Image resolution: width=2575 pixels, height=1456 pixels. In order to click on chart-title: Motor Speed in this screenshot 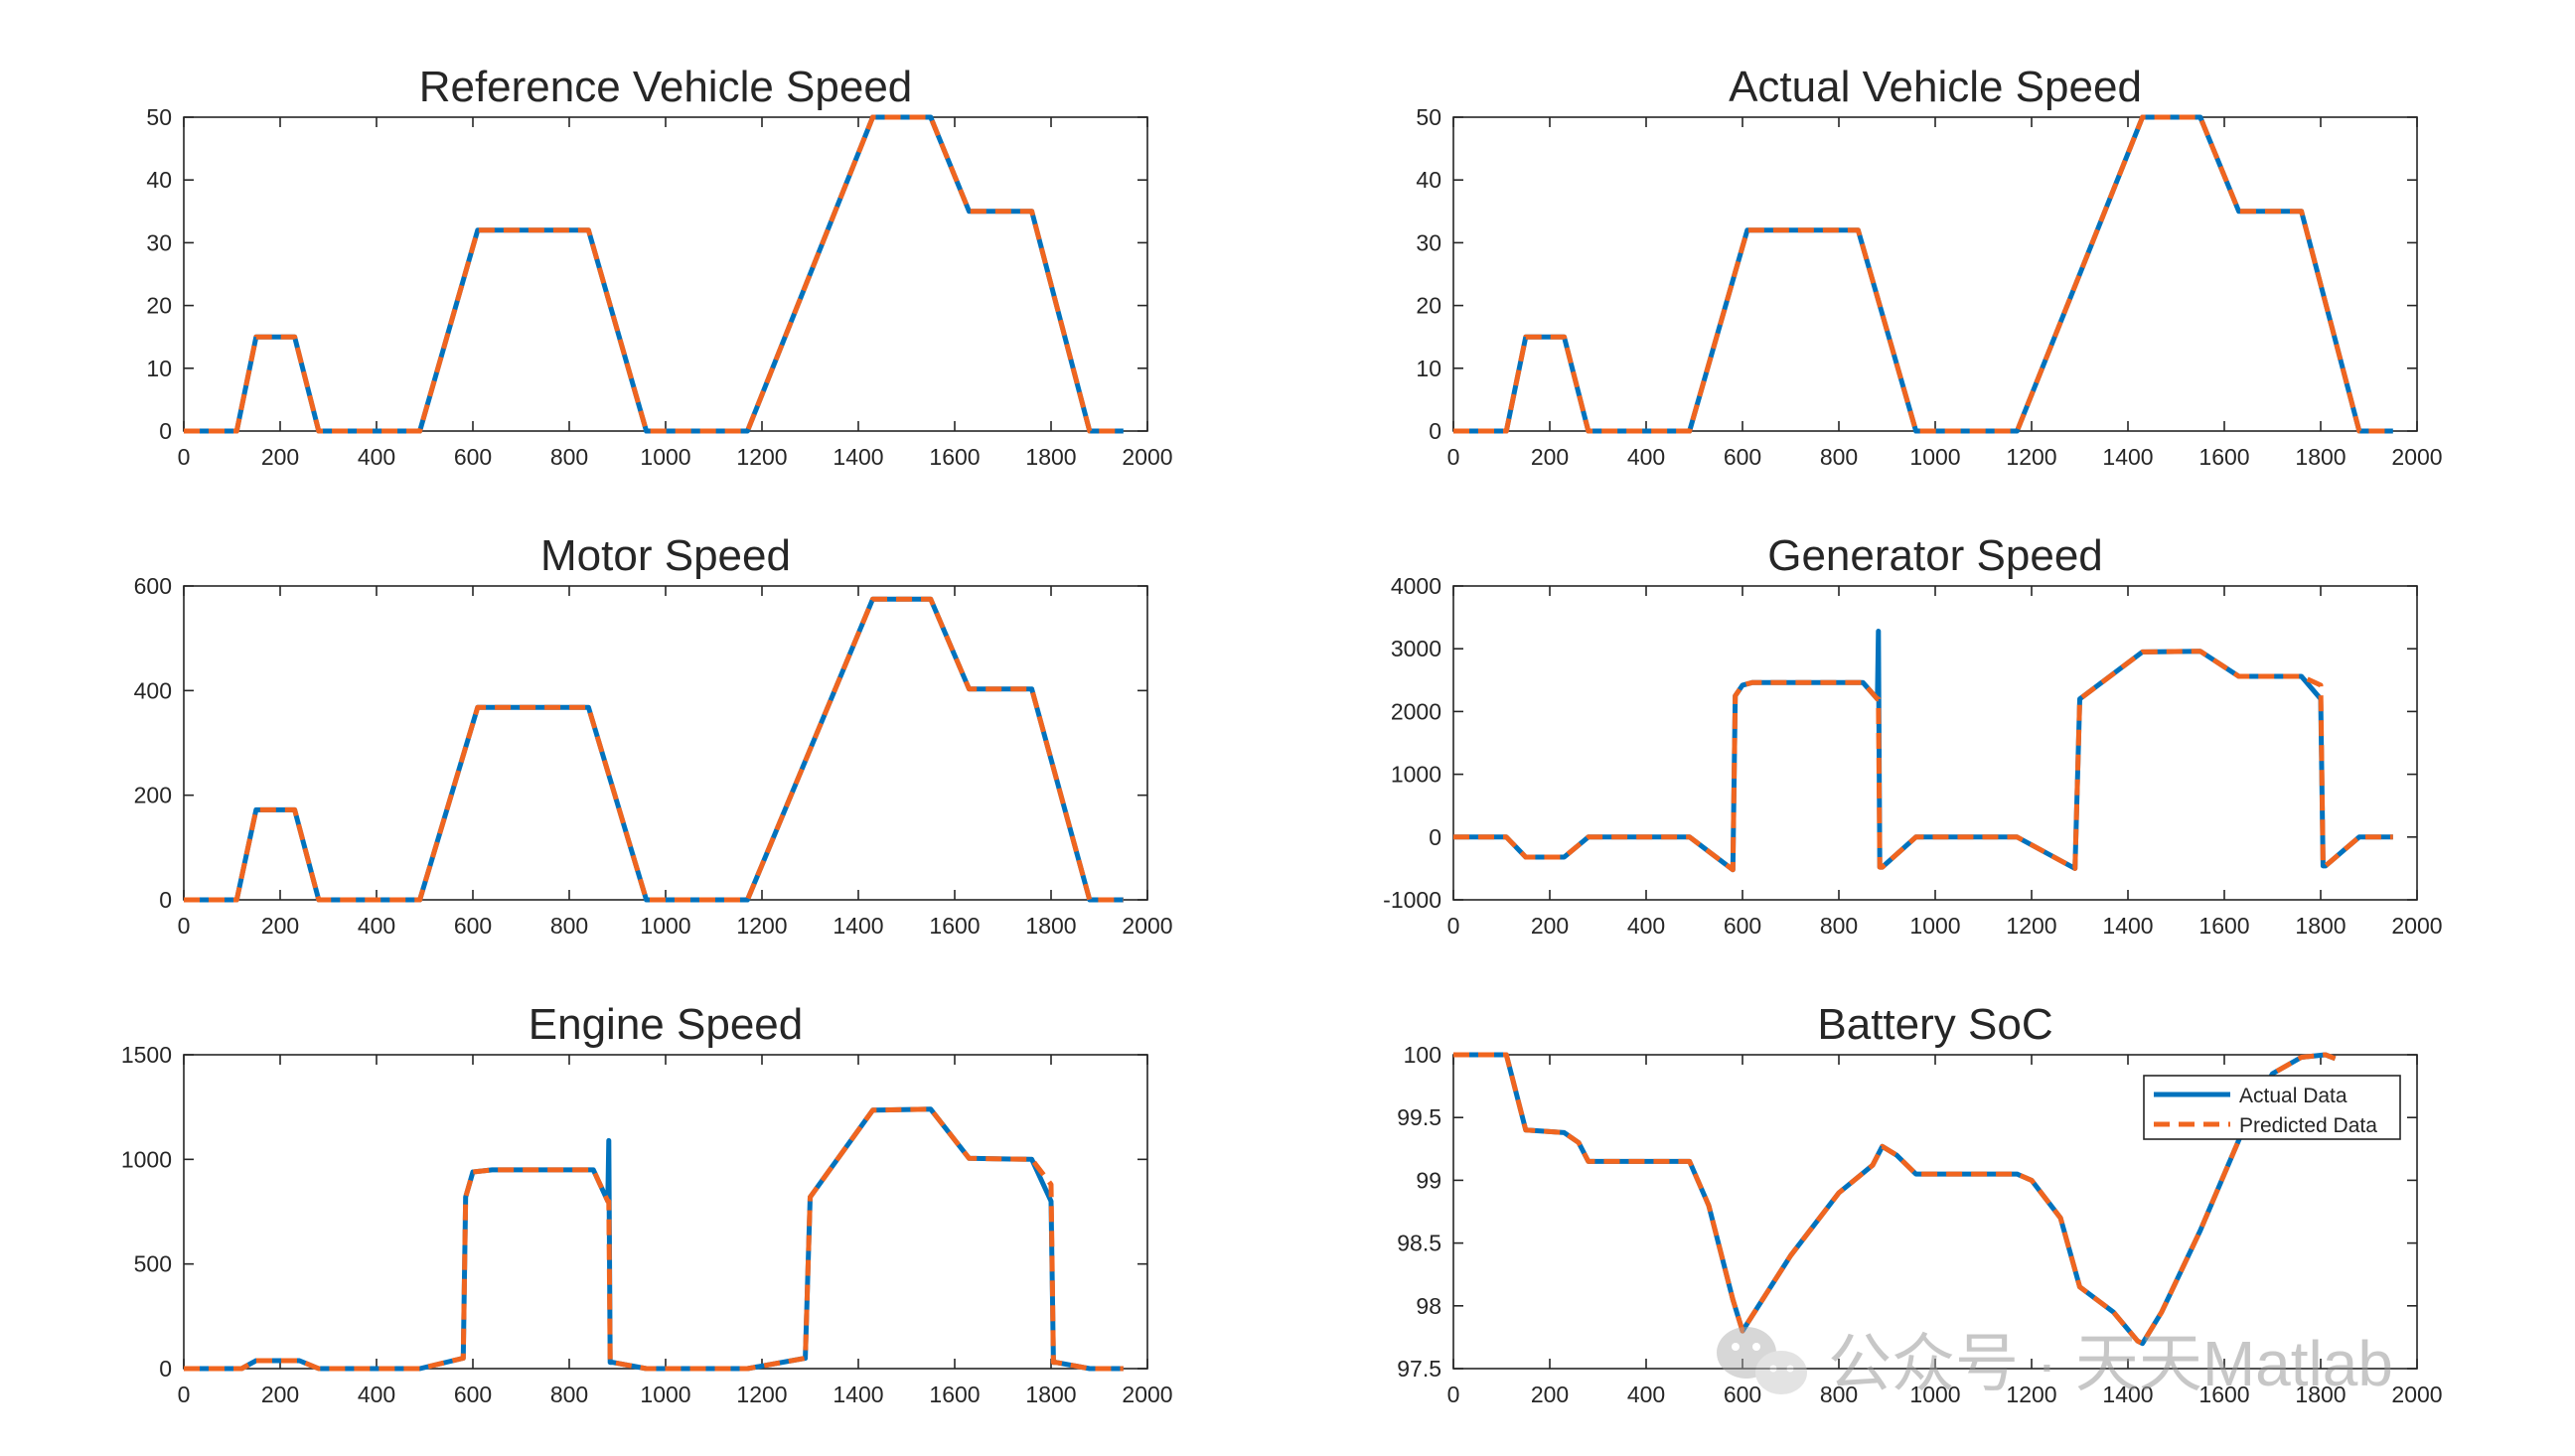, I will do `click(665, 555)`.